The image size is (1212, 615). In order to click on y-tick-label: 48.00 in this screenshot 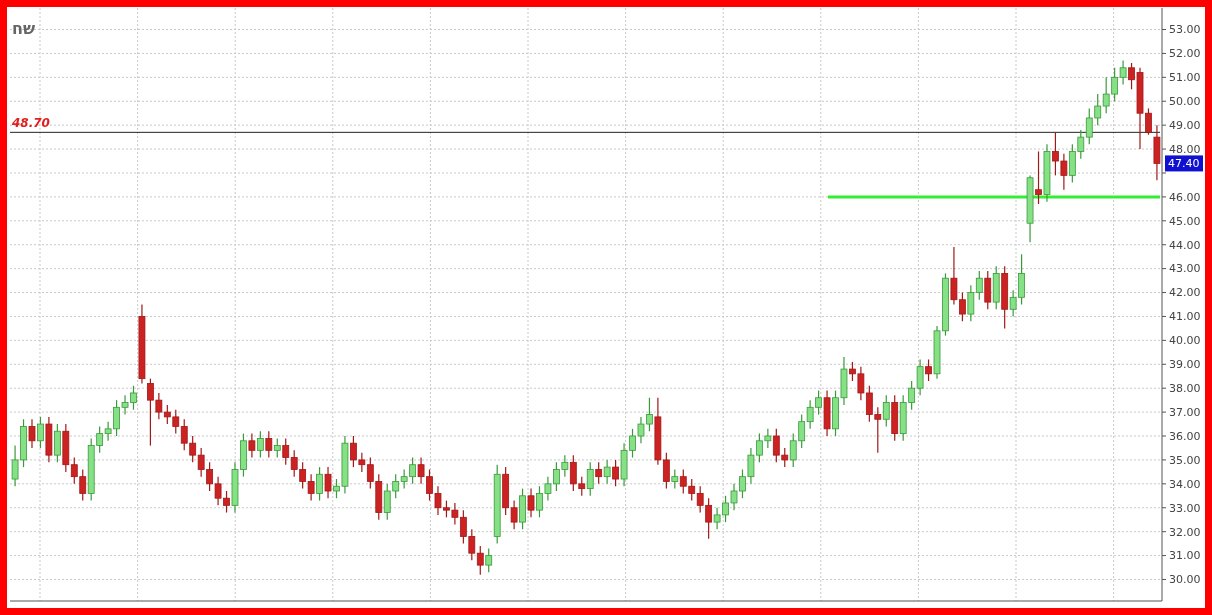, I will do `click(1185, 149)`.